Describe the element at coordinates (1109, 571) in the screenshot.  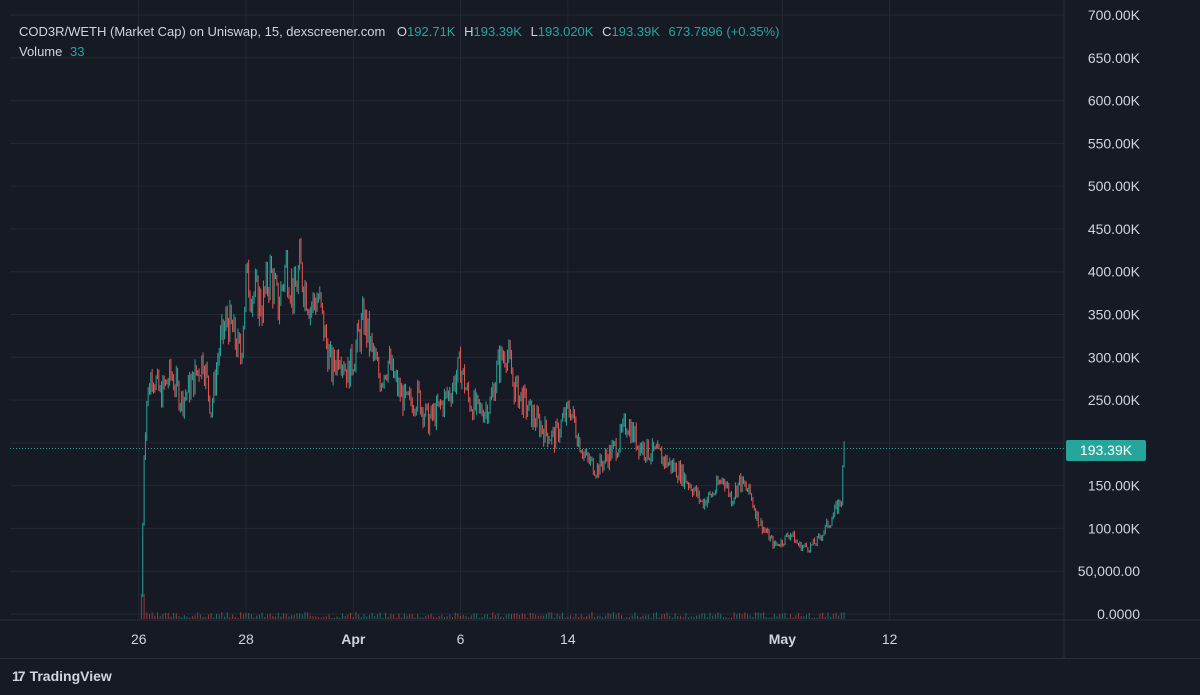
I see `y-tick-label: 50,000.00` at that location.